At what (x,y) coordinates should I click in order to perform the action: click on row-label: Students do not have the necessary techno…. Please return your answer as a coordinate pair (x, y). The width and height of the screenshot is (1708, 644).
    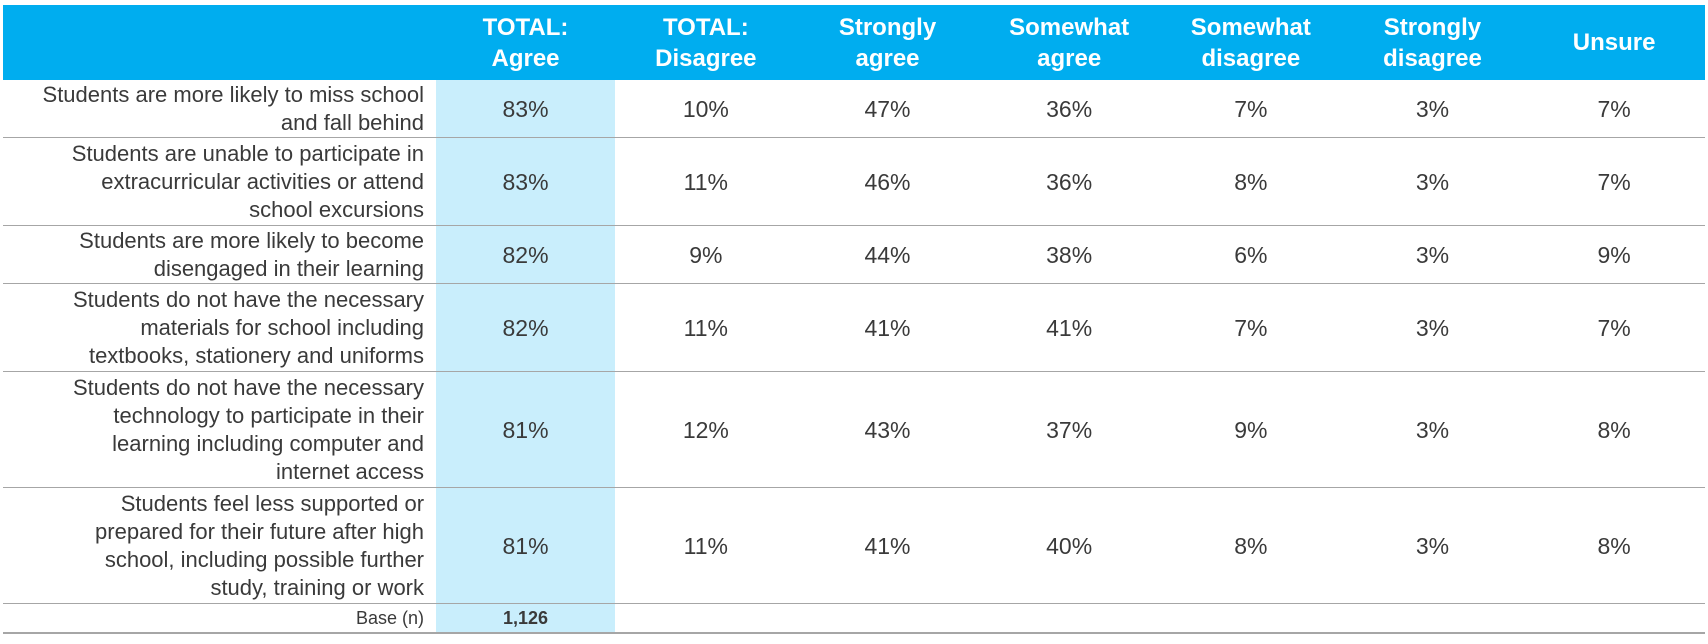
    Looking at the image, I should click on (220, 429).